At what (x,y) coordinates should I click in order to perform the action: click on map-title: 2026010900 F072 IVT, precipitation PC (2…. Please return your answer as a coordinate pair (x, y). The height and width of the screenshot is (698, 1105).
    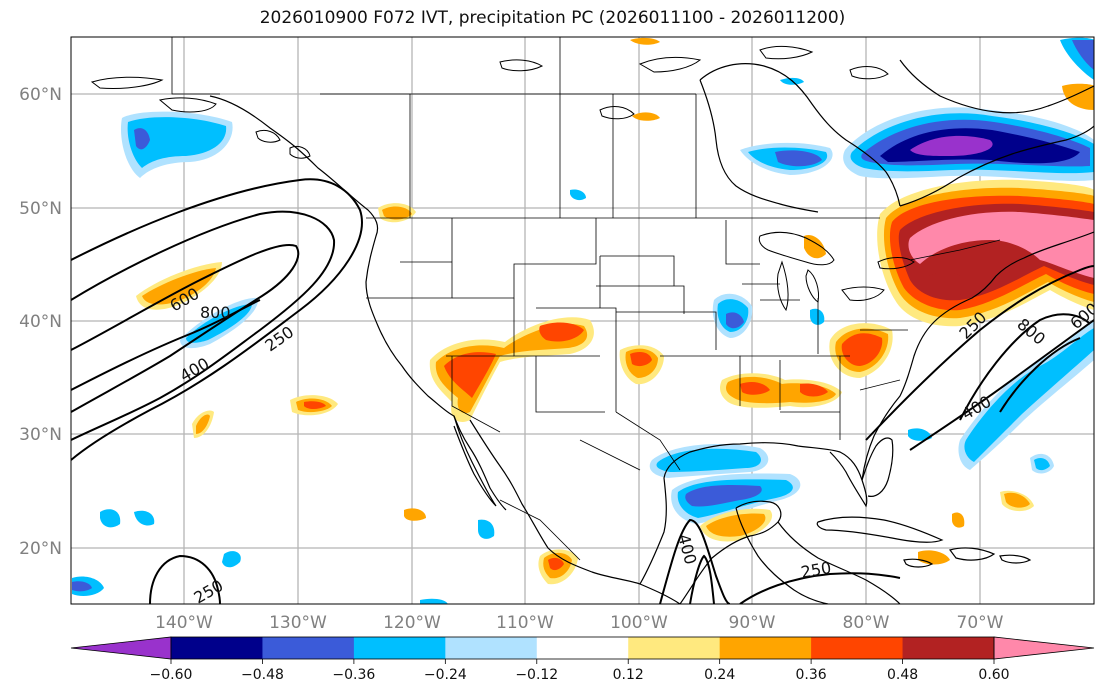
    Looking at the image, I should click on (552, 18).